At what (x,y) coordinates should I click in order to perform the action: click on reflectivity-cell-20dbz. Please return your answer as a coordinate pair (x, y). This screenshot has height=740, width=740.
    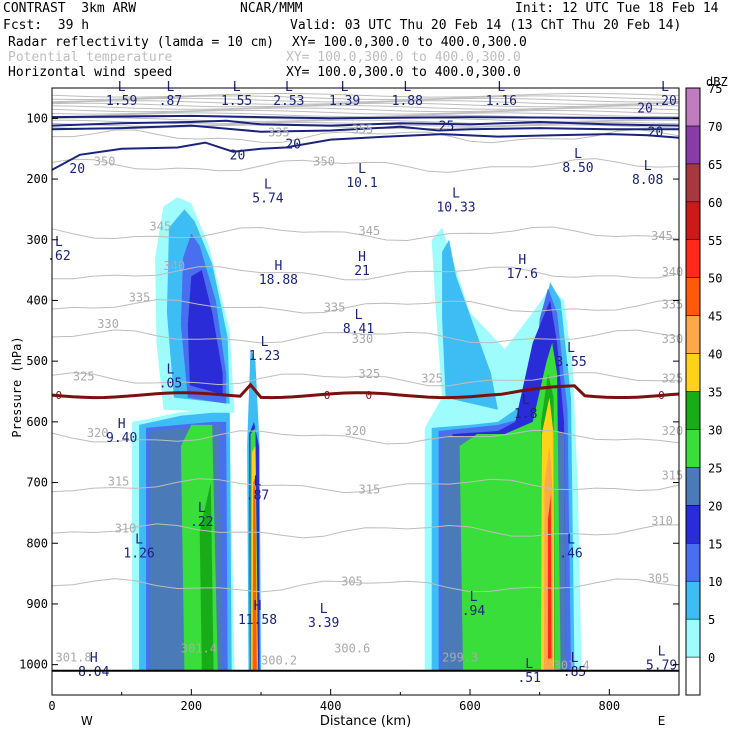
    Looking at the image, I should click on (205, 332).